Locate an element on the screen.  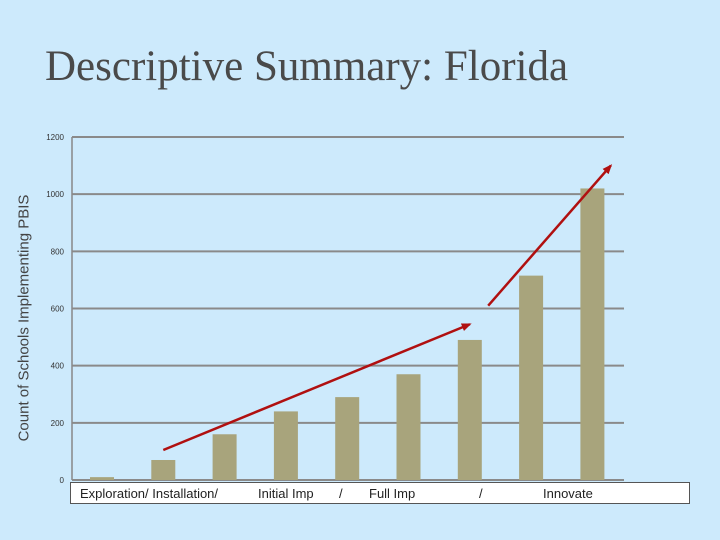
x-label-innovate: Innovate is located at coordinates (568, 493).